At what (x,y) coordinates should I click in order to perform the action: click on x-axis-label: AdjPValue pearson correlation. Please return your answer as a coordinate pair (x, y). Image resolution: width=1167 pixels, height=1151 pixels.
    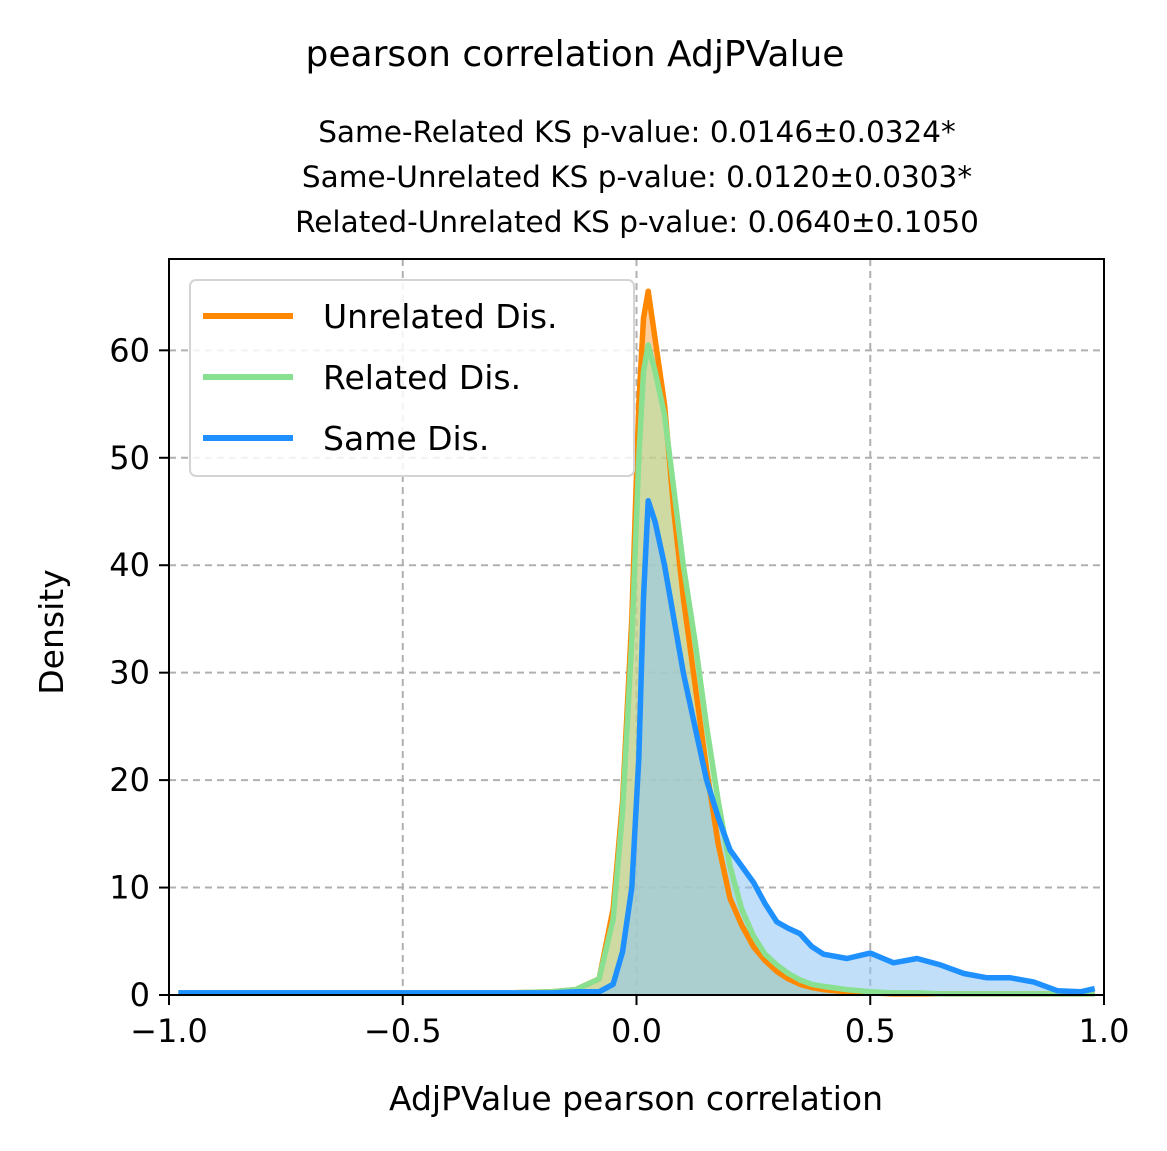
    Looking at the image, I should click on (636, 1098).